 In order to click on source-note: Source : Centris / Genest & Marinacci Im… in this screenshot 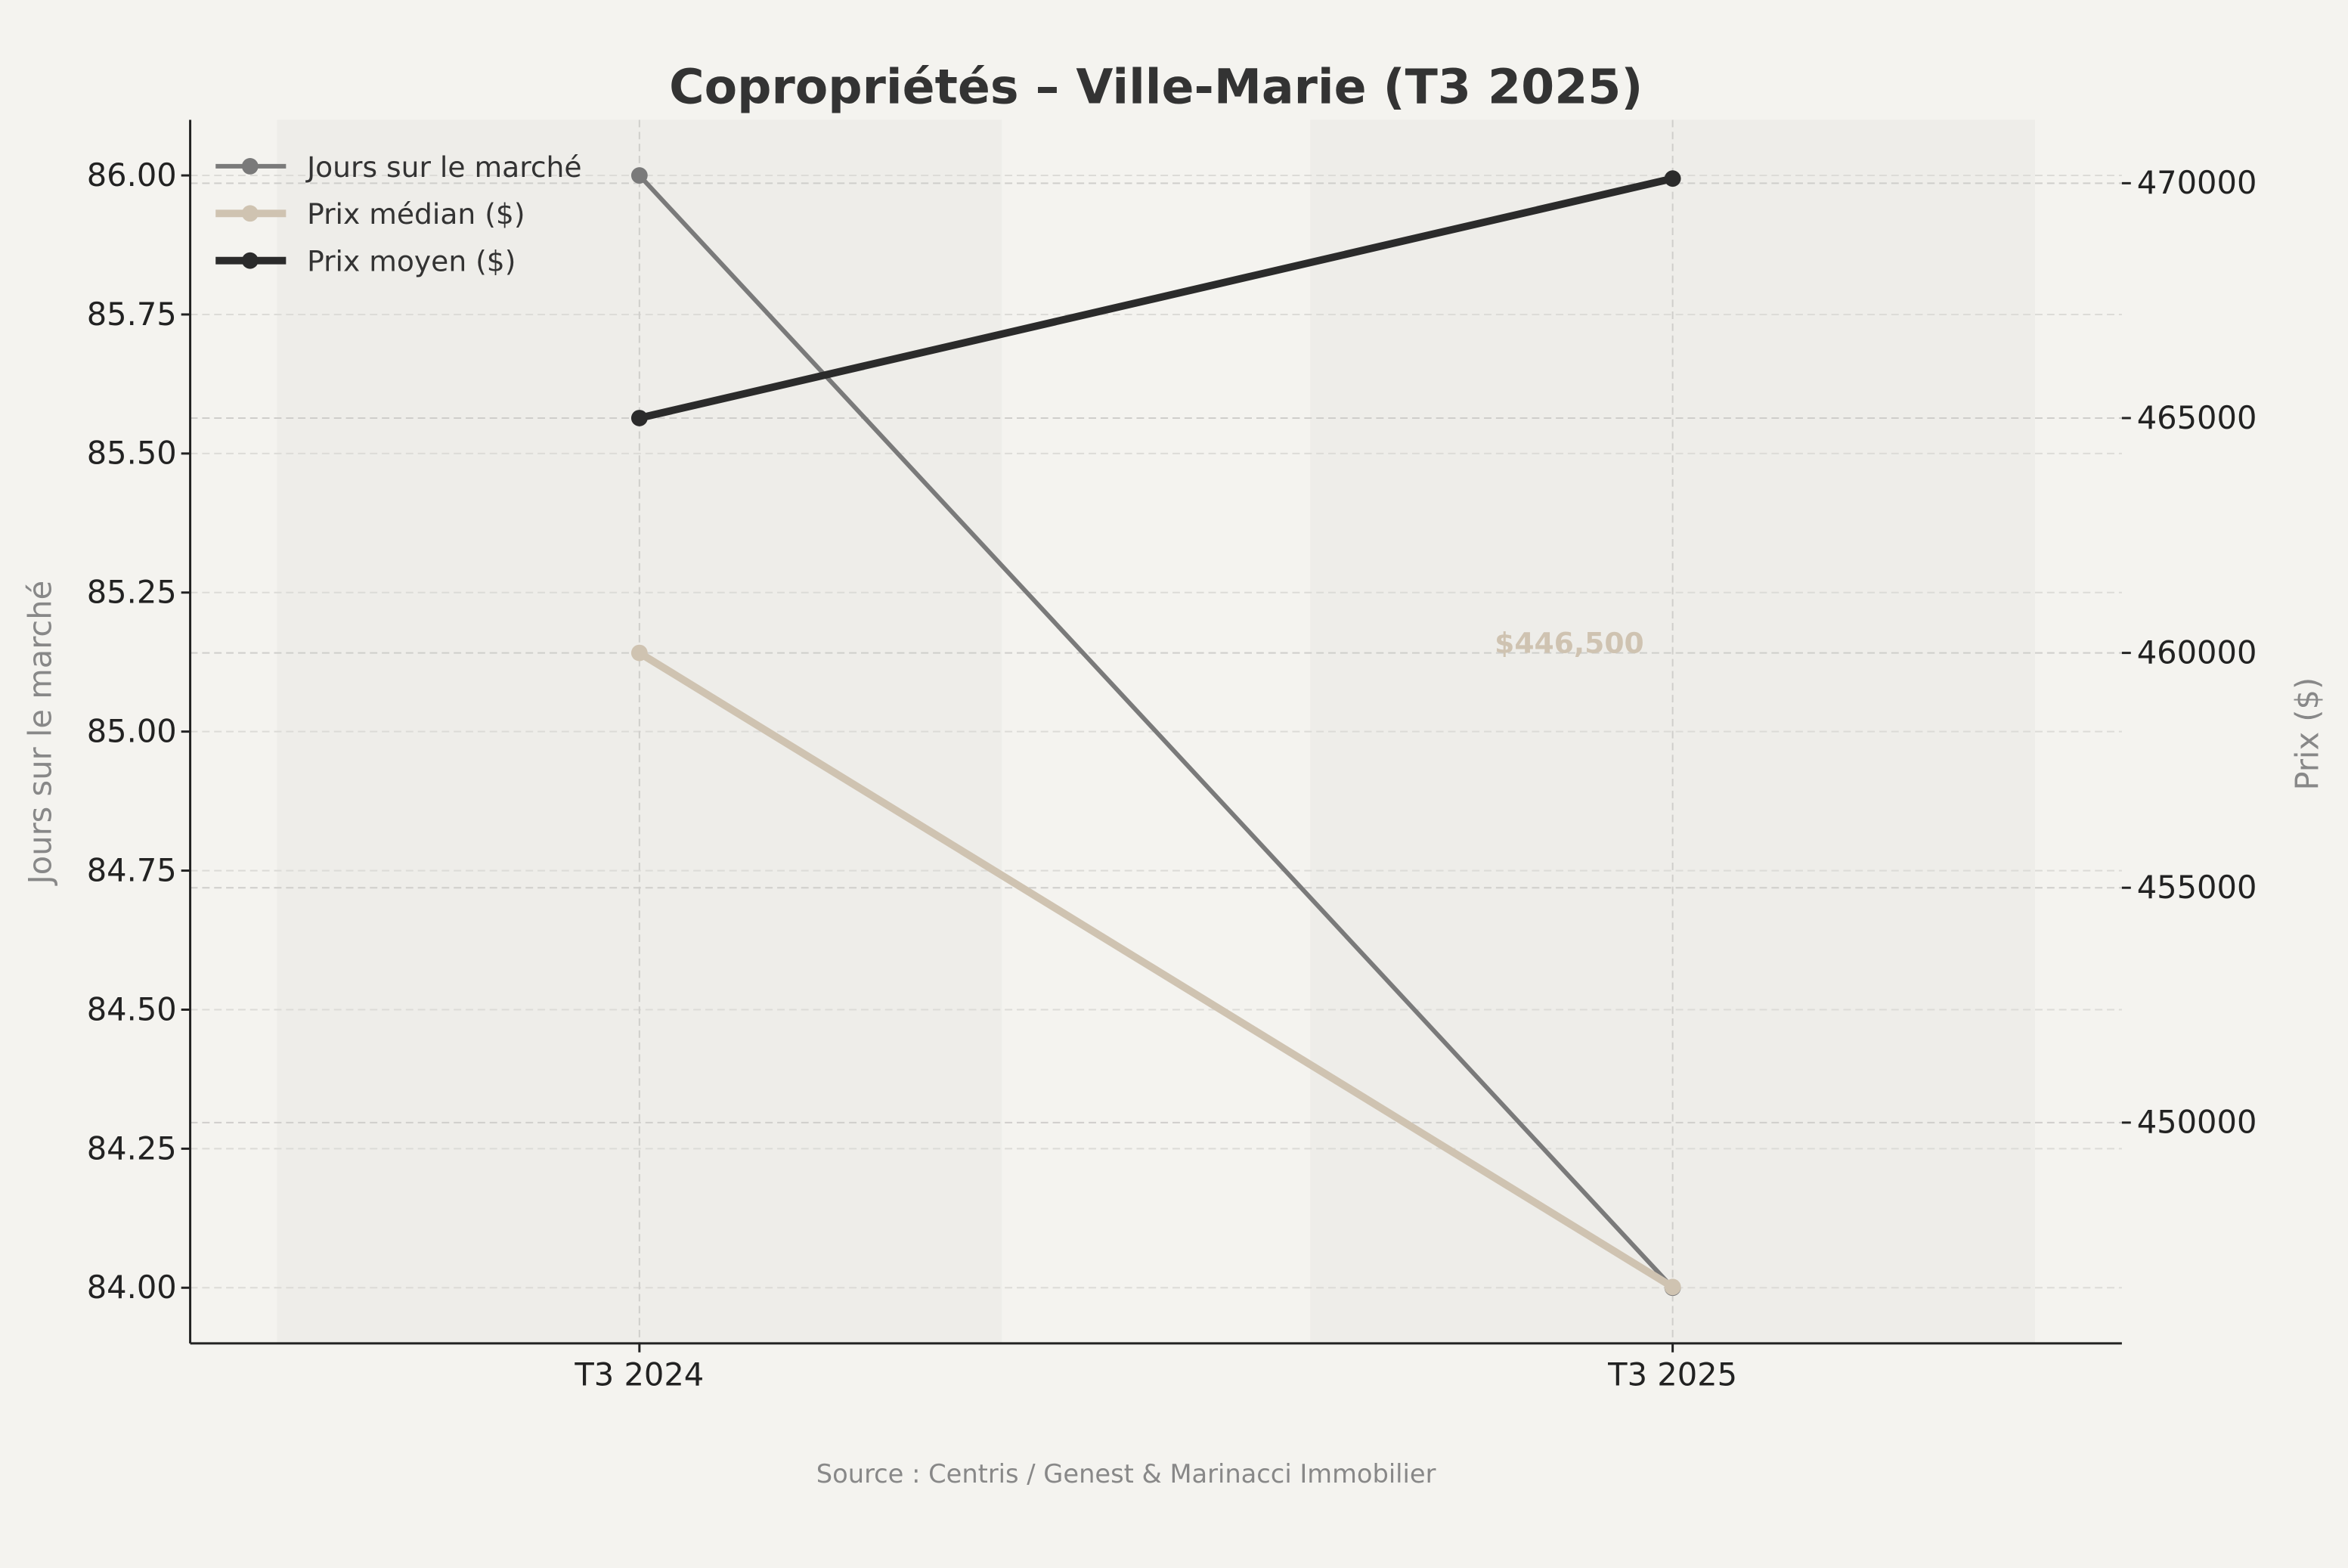, I will do `click(1126, 1474)`.